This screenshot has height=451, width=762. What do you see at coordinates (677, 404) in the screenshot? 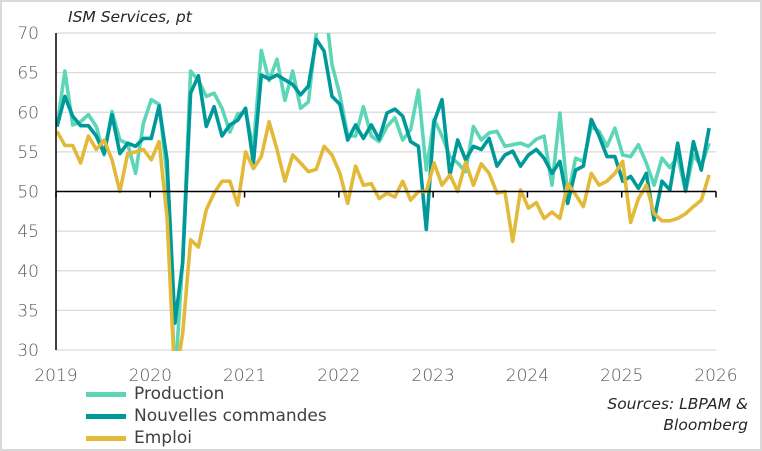
I see `source-line: Sources: LBPAM &` at bounding box center [677, 404].